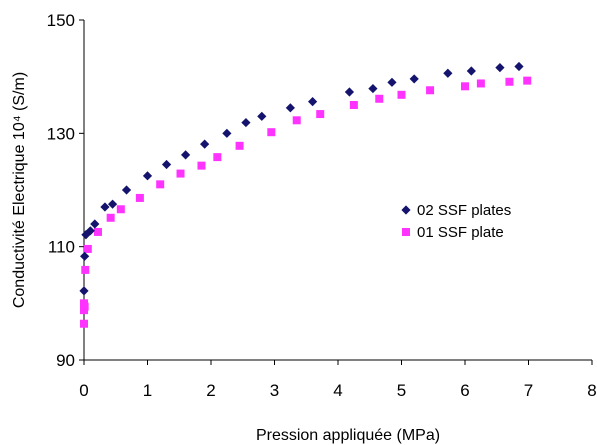 This screenshot has width=597, height=445. I want to click on x-tick-label: 3, so click(274, 390).